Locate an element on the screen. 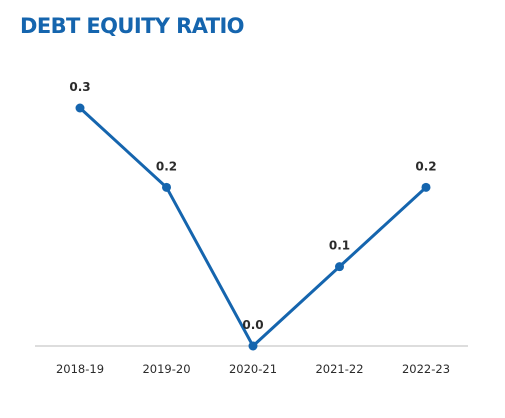 The width and height of the screenshot is (505, 418). data-label-2022-23: 0.2 is located at coordinates (425, 166).